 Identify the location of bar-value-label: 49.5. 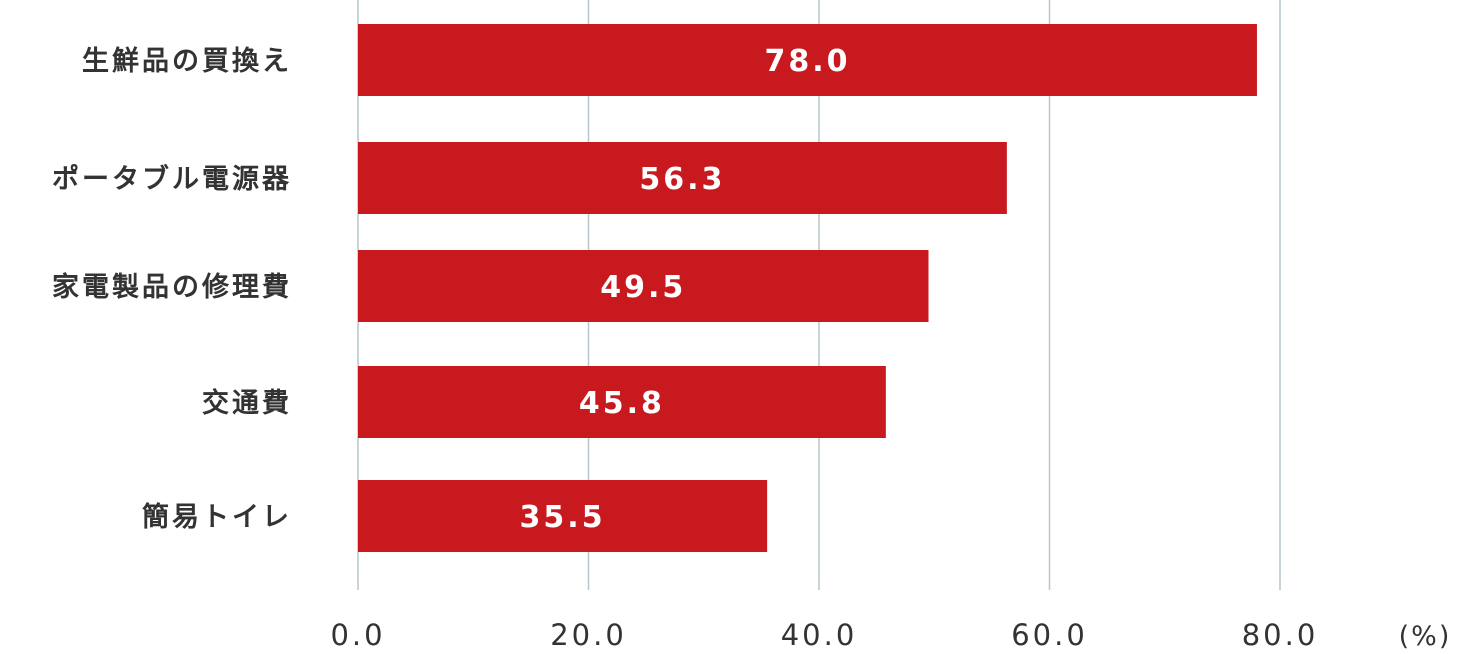
(643, 287).